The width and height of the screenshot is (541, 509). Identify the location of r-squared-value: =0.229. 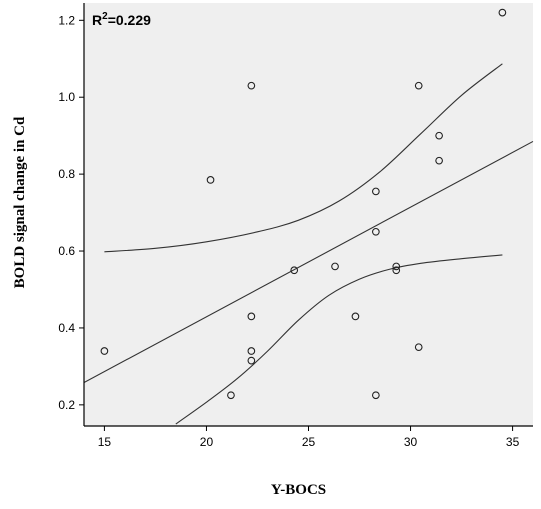
(129, 20).